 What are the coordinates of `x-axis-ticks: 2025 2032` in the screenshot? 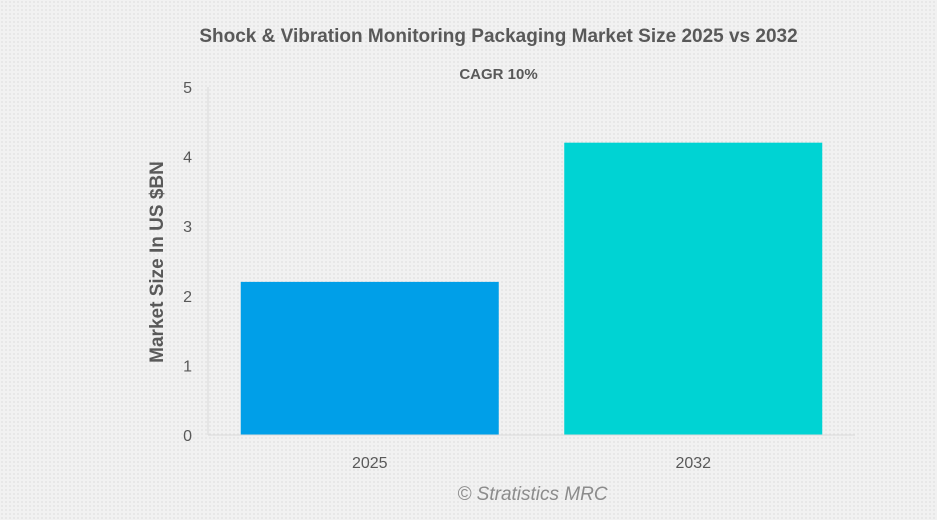 It's located at (531, 463).